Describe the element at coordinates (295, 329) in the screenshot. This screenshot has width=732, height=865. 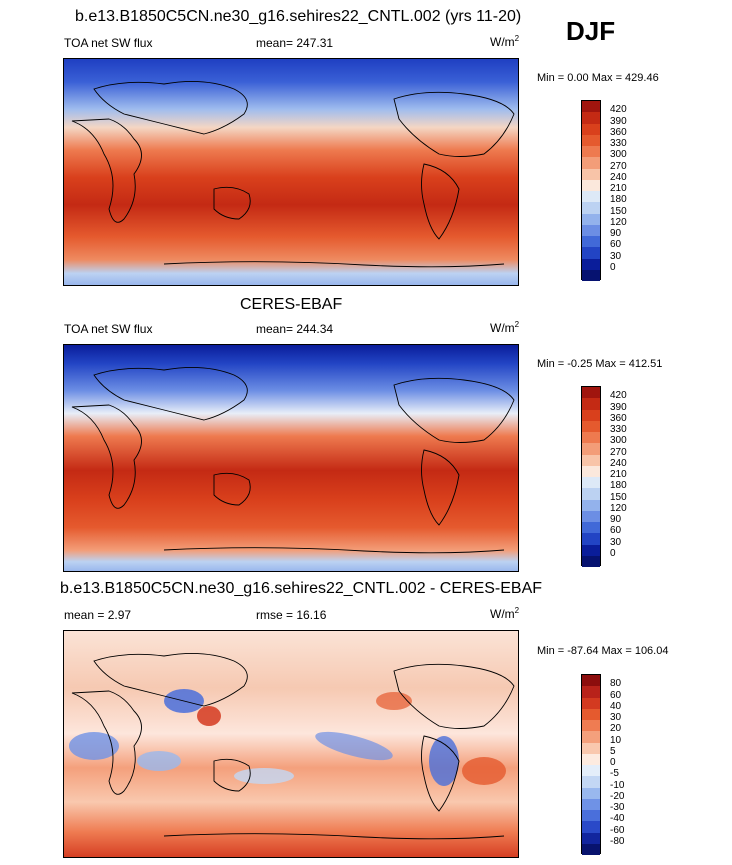
I see `panel2-mean-label: mean= 244.34` at that location.